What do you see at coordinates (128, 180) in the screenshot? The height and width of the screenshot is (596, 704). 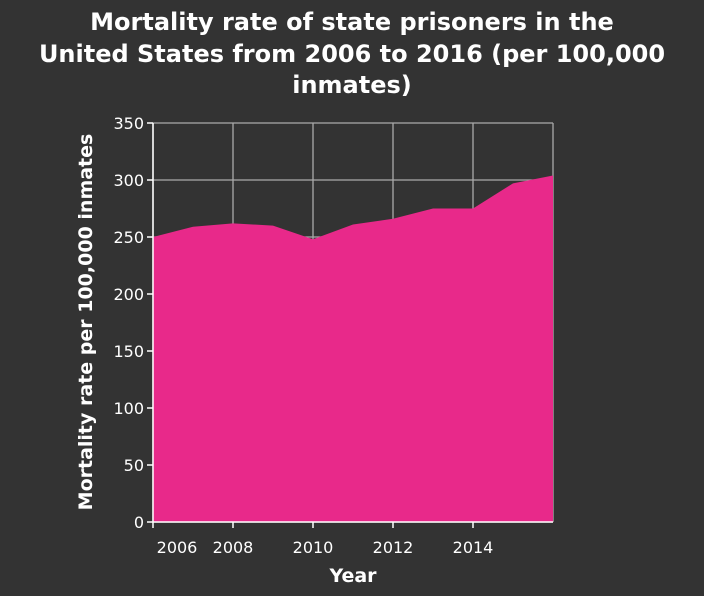 I see `y-tick-label-6: 300` at bounding box center [128, 180].